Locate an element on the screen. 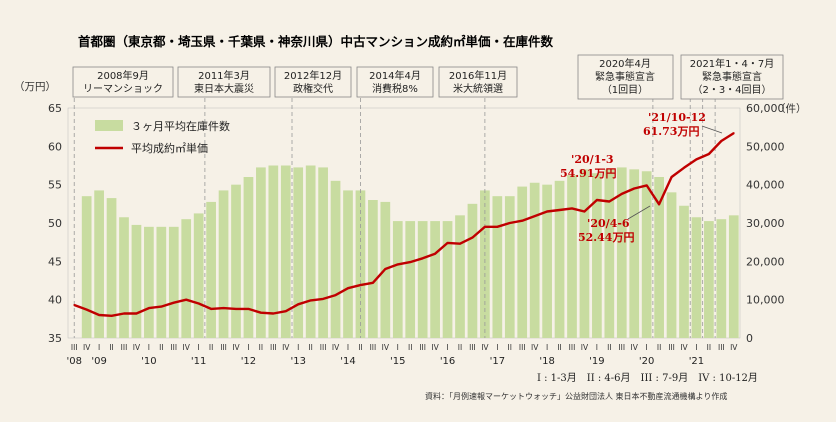 The image size is (836, 422). year-label: '11 is located at coordinates (198, 361).